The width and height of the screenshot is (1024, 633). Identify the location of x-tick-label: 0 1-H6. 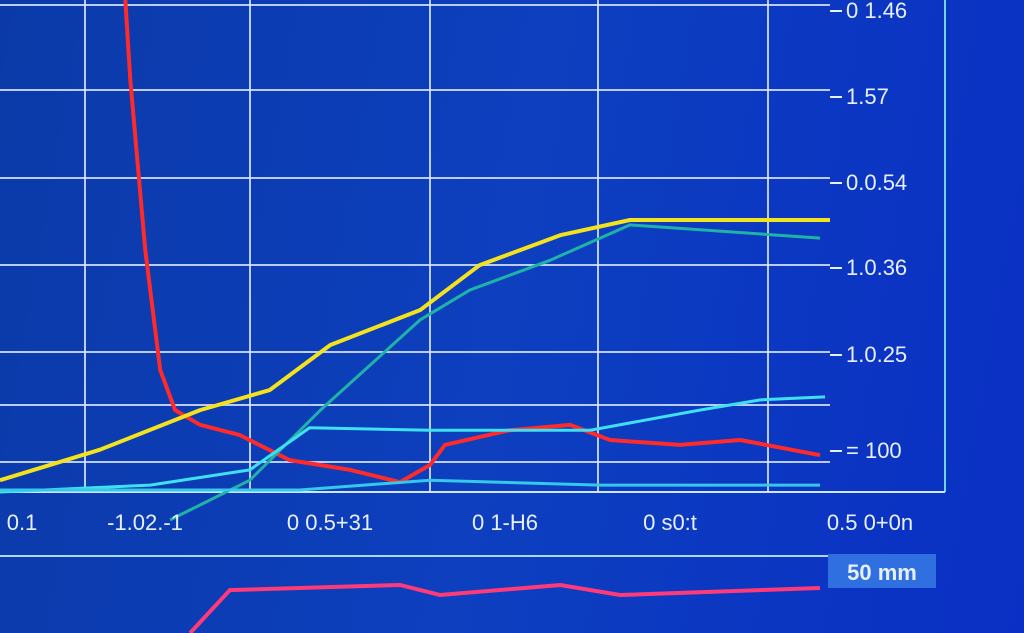
(505, 522).